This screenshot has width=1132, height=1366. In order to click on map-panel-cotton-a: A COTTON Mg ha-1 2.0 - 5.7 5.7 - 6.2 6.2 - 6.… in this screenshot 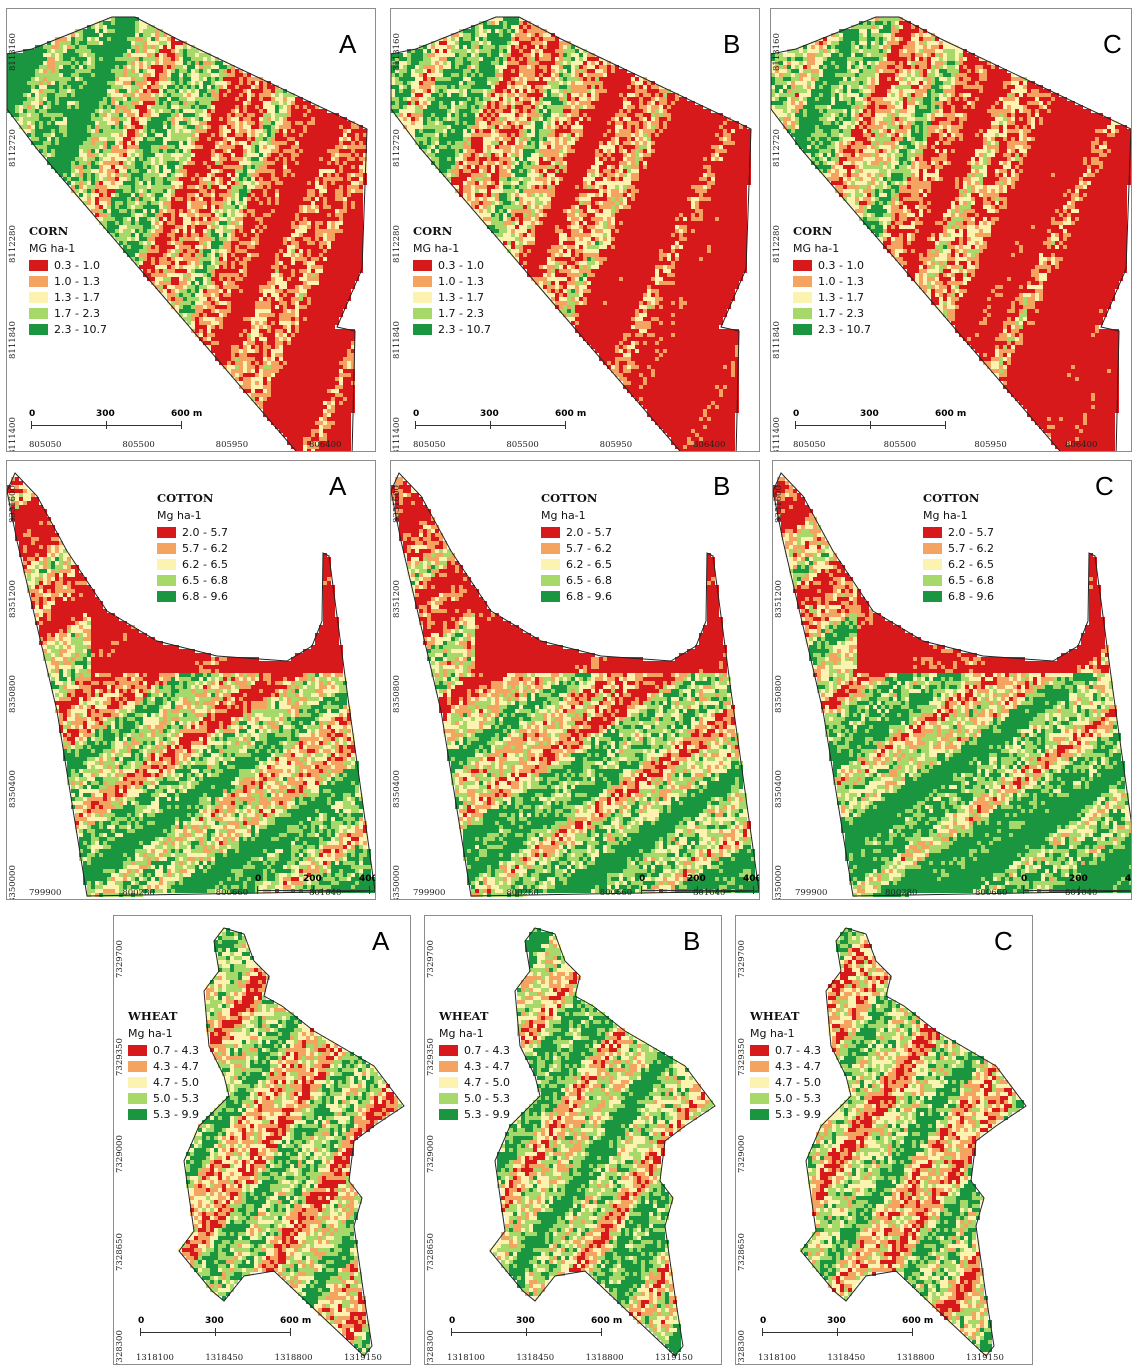, I will do `click(191, 680)`.